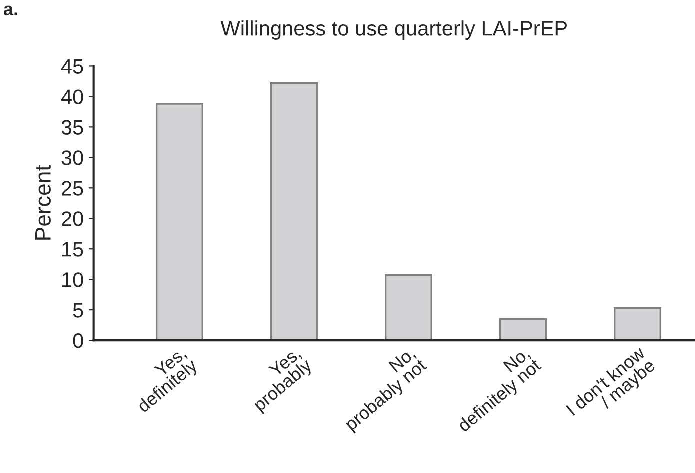  I want to click on chart-title: Willingness to use quarterly LAI-PrEP, so click(393, 30).